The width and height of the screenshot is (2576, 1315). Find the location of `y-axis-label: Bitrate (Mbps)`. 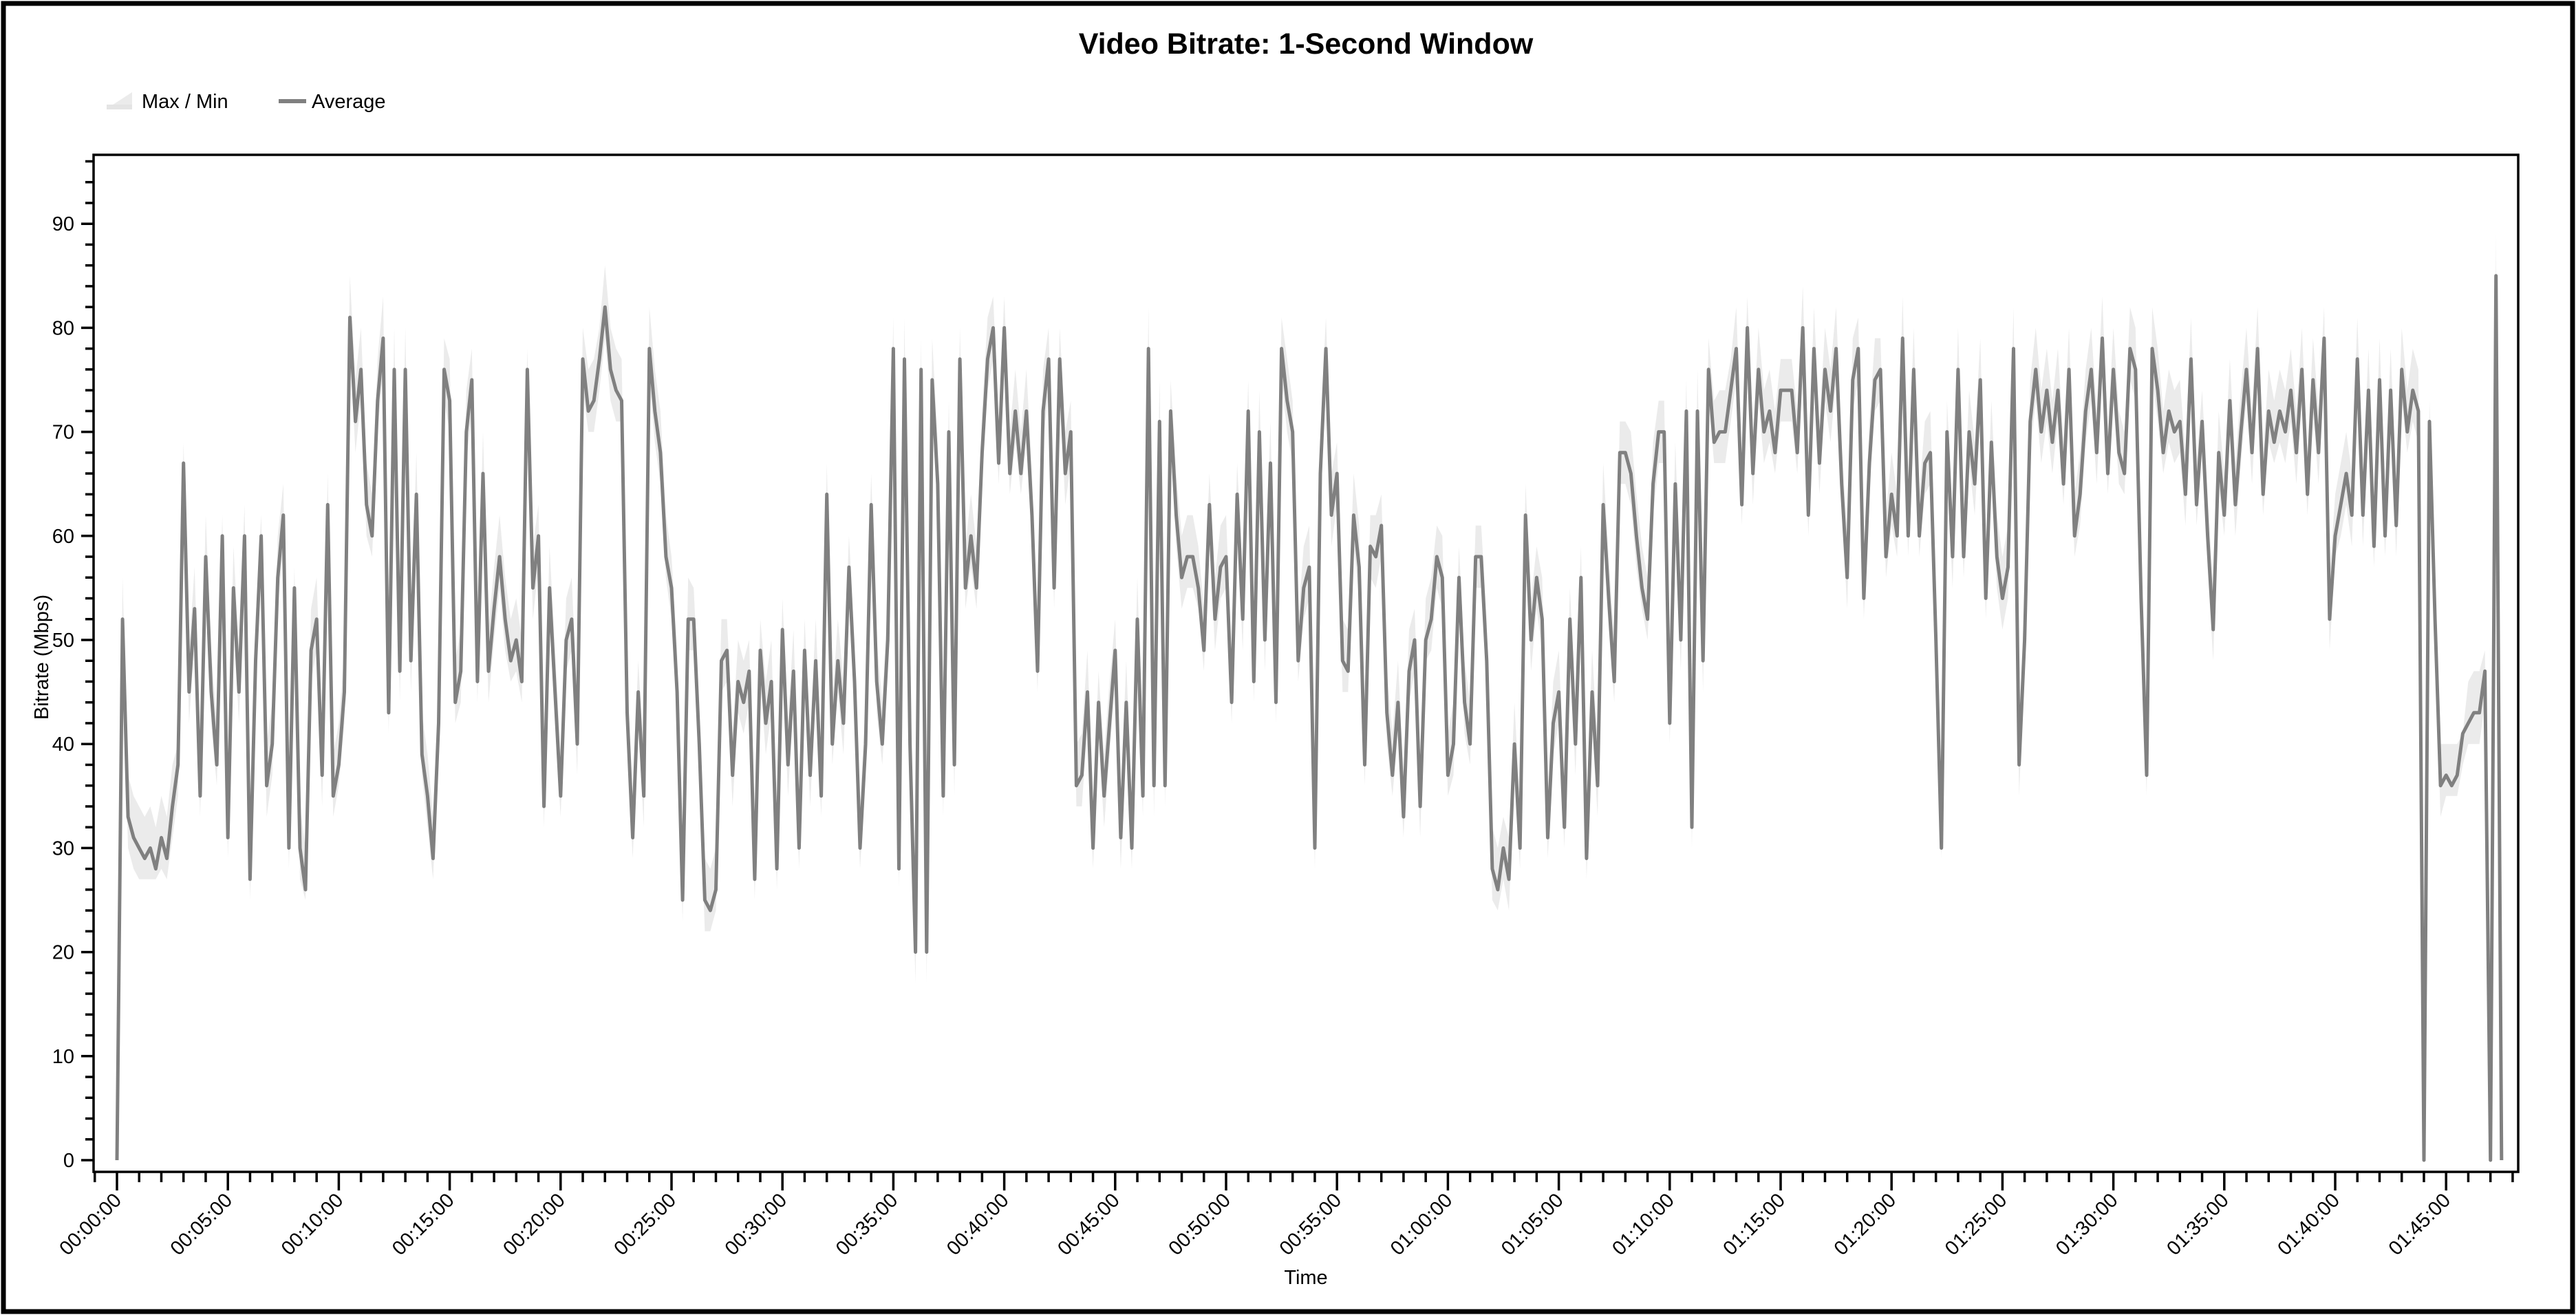

y-axis-label: Bitrate (Mbps) is located at coordinates (42, 657).